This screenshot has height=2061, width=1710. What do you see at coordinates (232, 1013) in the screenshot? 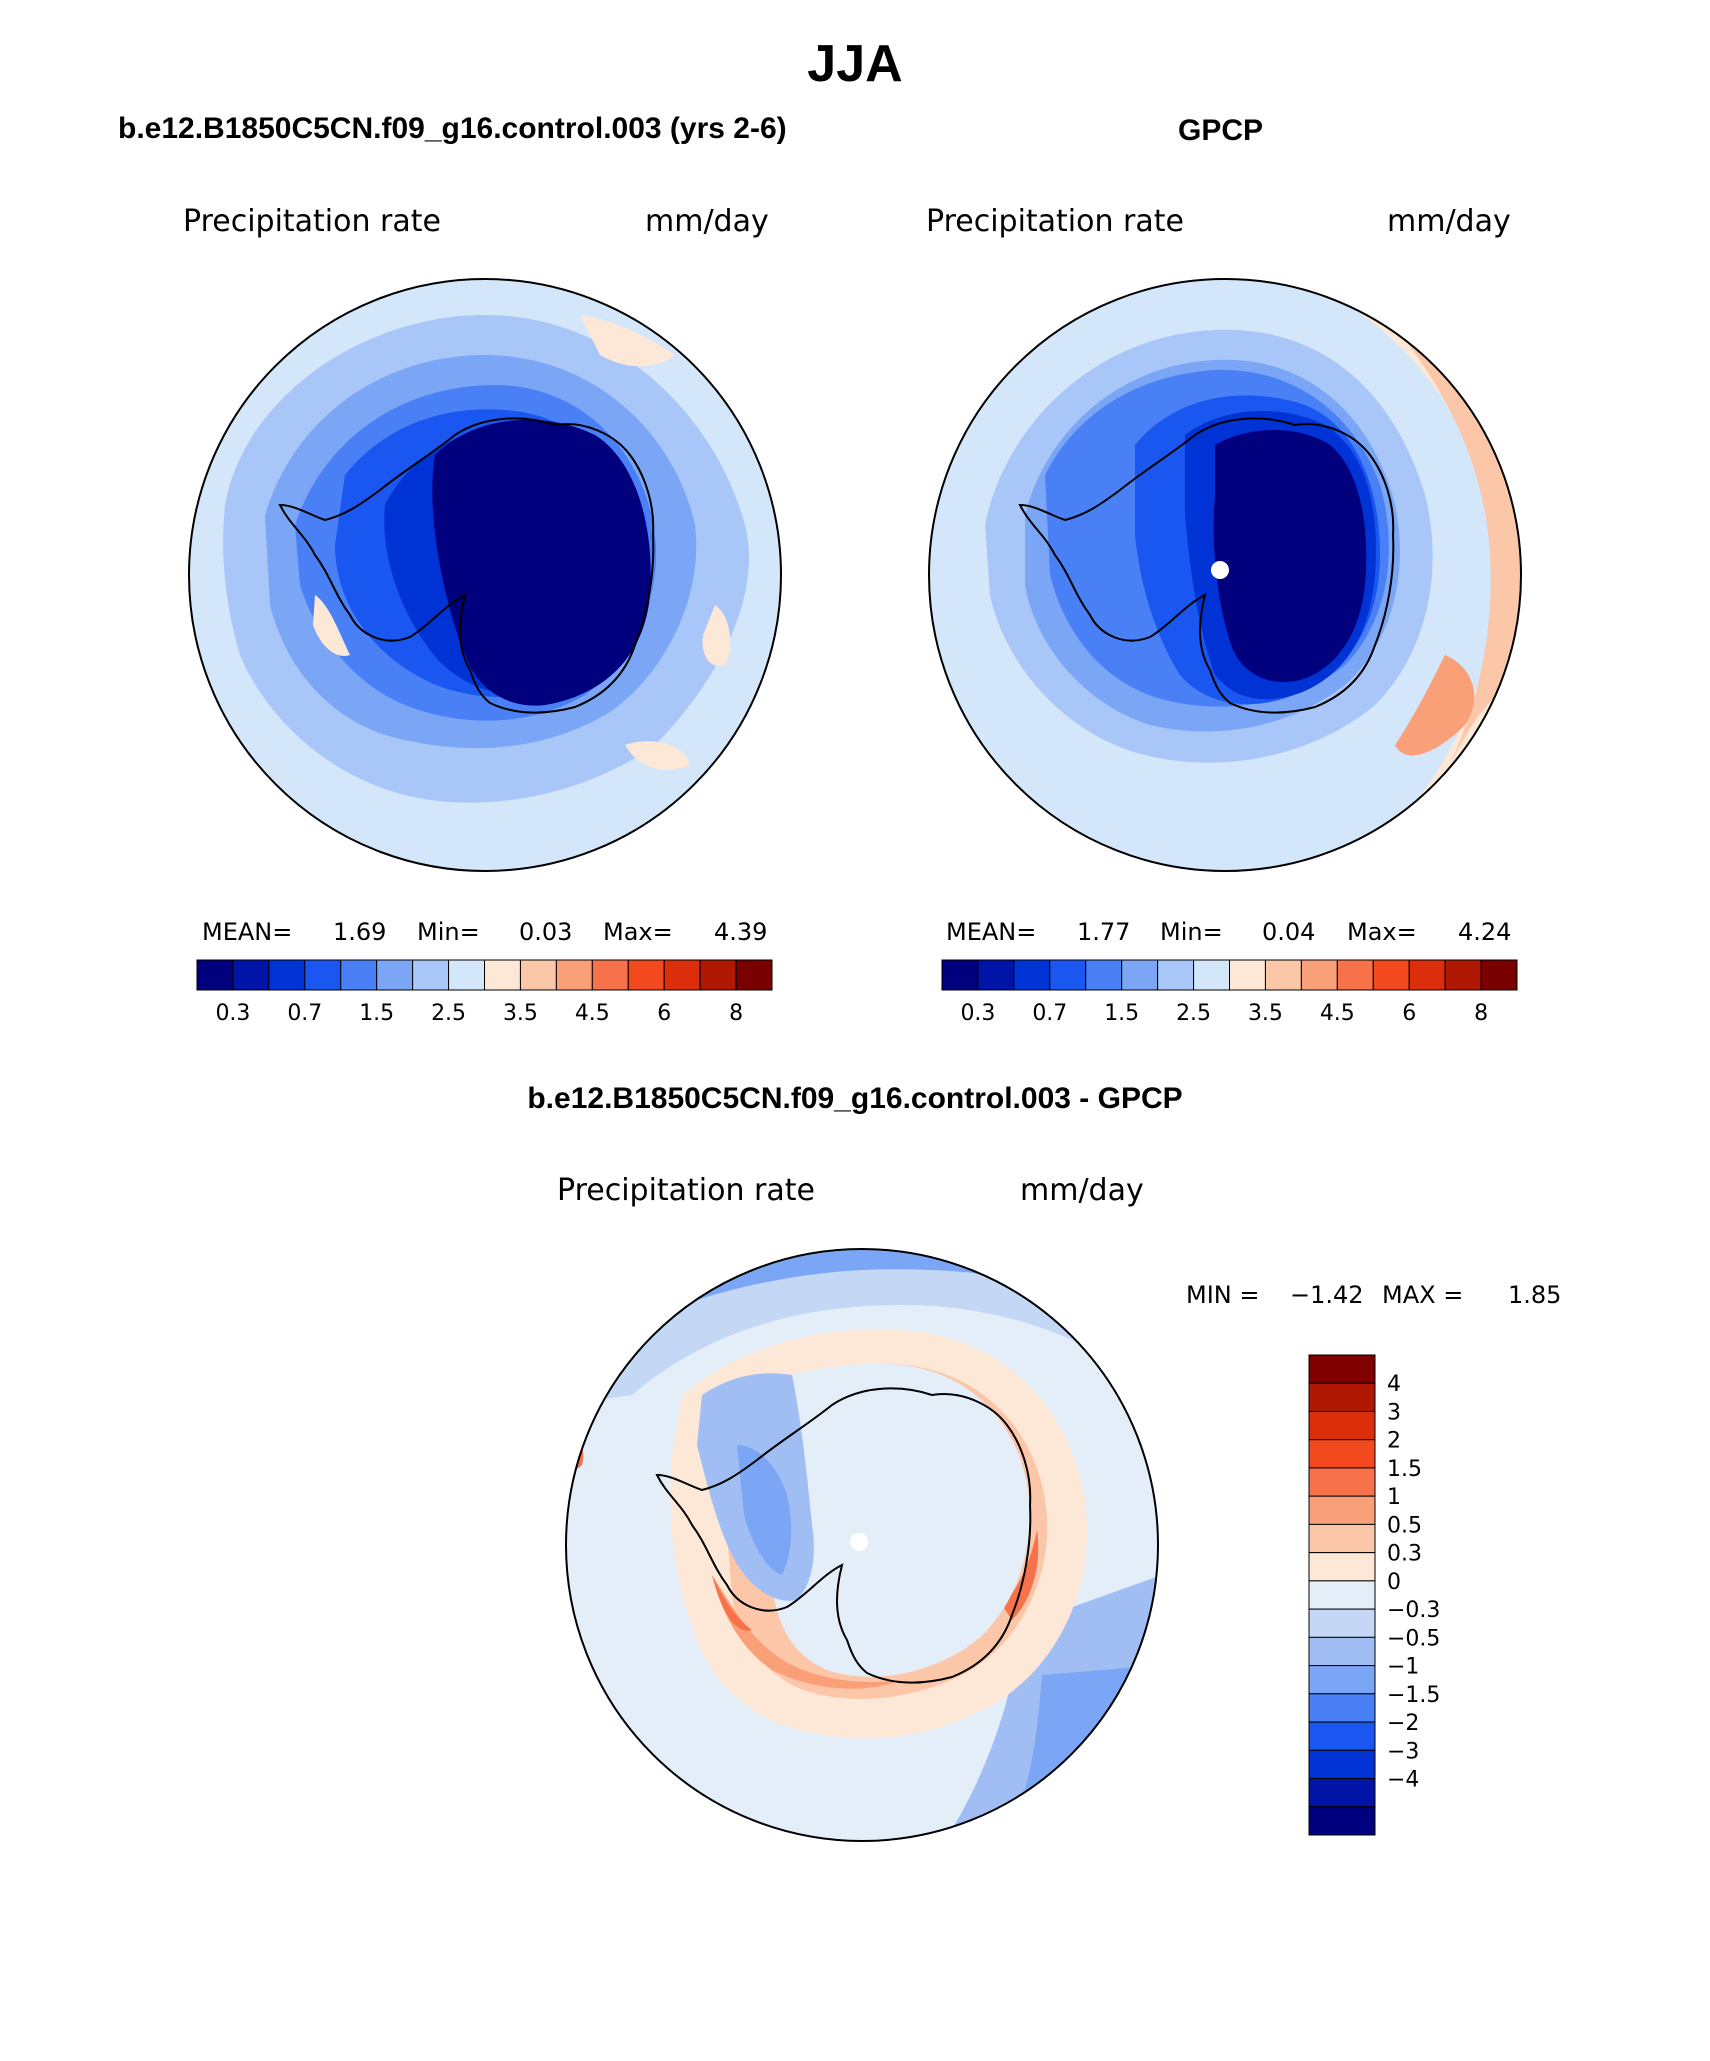
I see `panel1-colorbar-tick-label: 0.3` at bounding box center [232, 1013].